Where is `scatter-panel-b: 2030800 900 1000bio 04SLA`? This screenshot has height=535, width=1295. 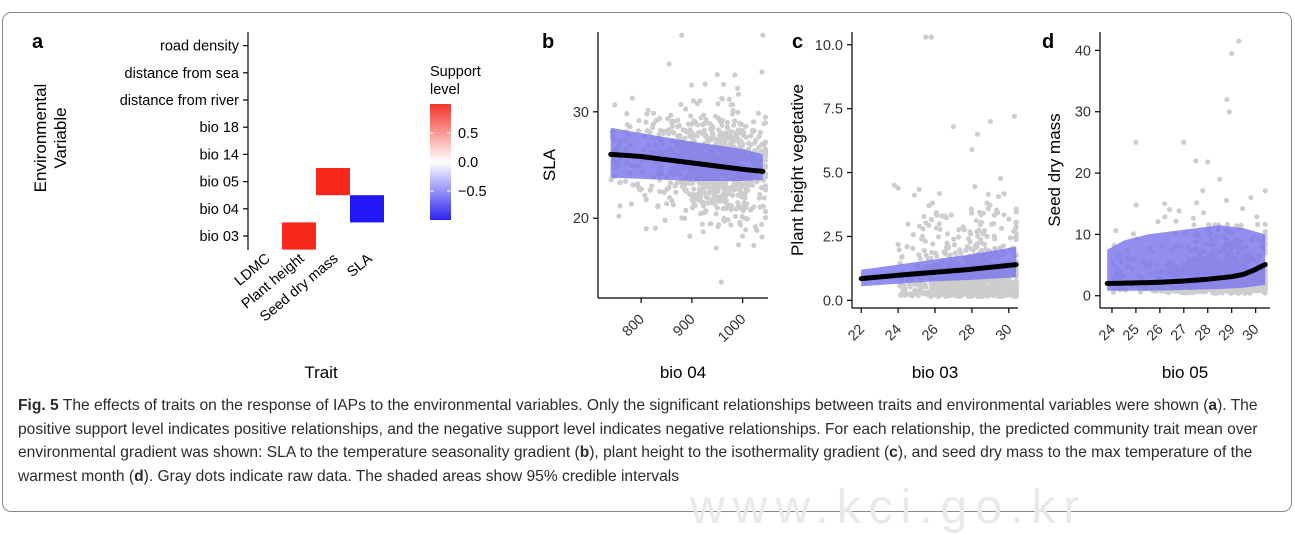
scatter-panel-b: 2030800 900 1000bio 04SLA is located at coordinates (654, 207).